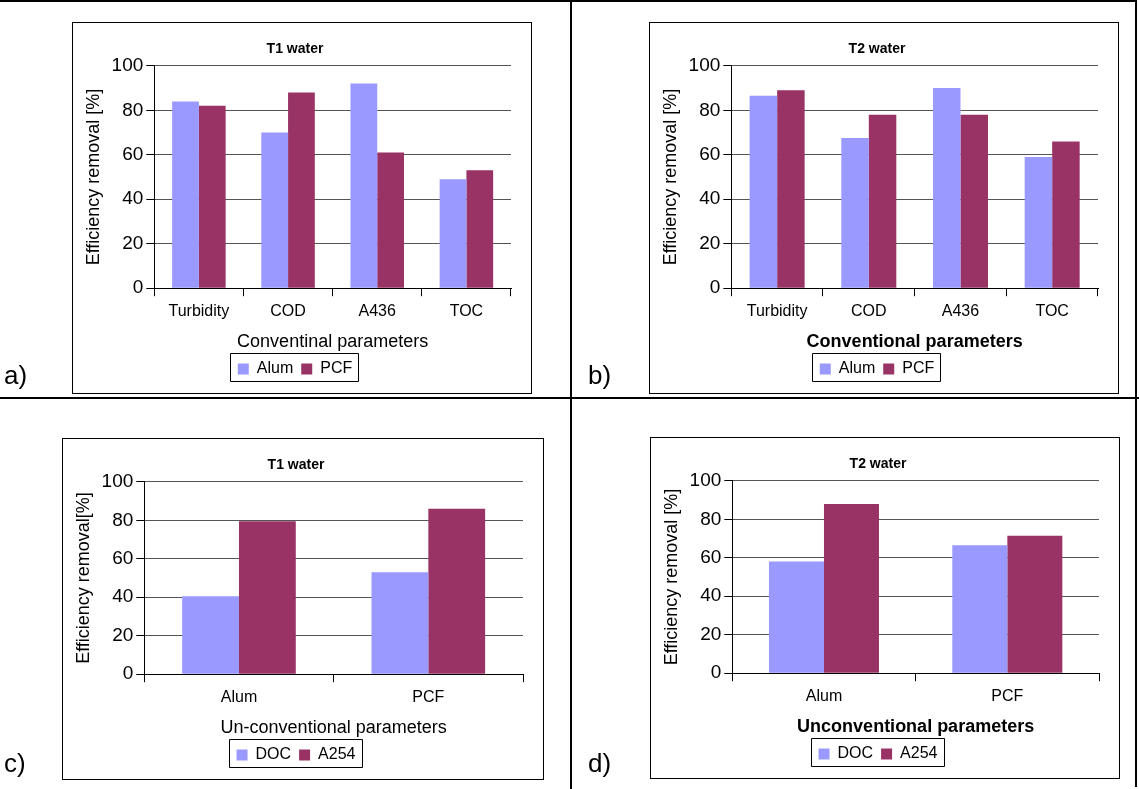 This screenshot has width=1139, height=789. What do you see at coordinates (916, 726) in the screenshot?
I see `x-axis-title: Unconventional parameters` at bounding box center [916, 726].